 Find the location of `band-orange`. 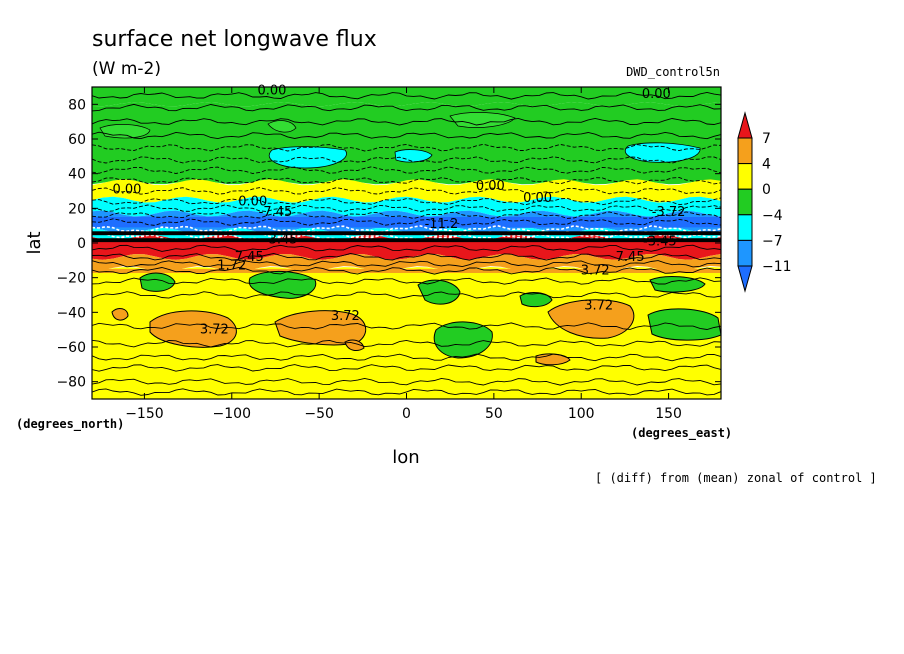

band-orange is located at coordinates (406, 263).